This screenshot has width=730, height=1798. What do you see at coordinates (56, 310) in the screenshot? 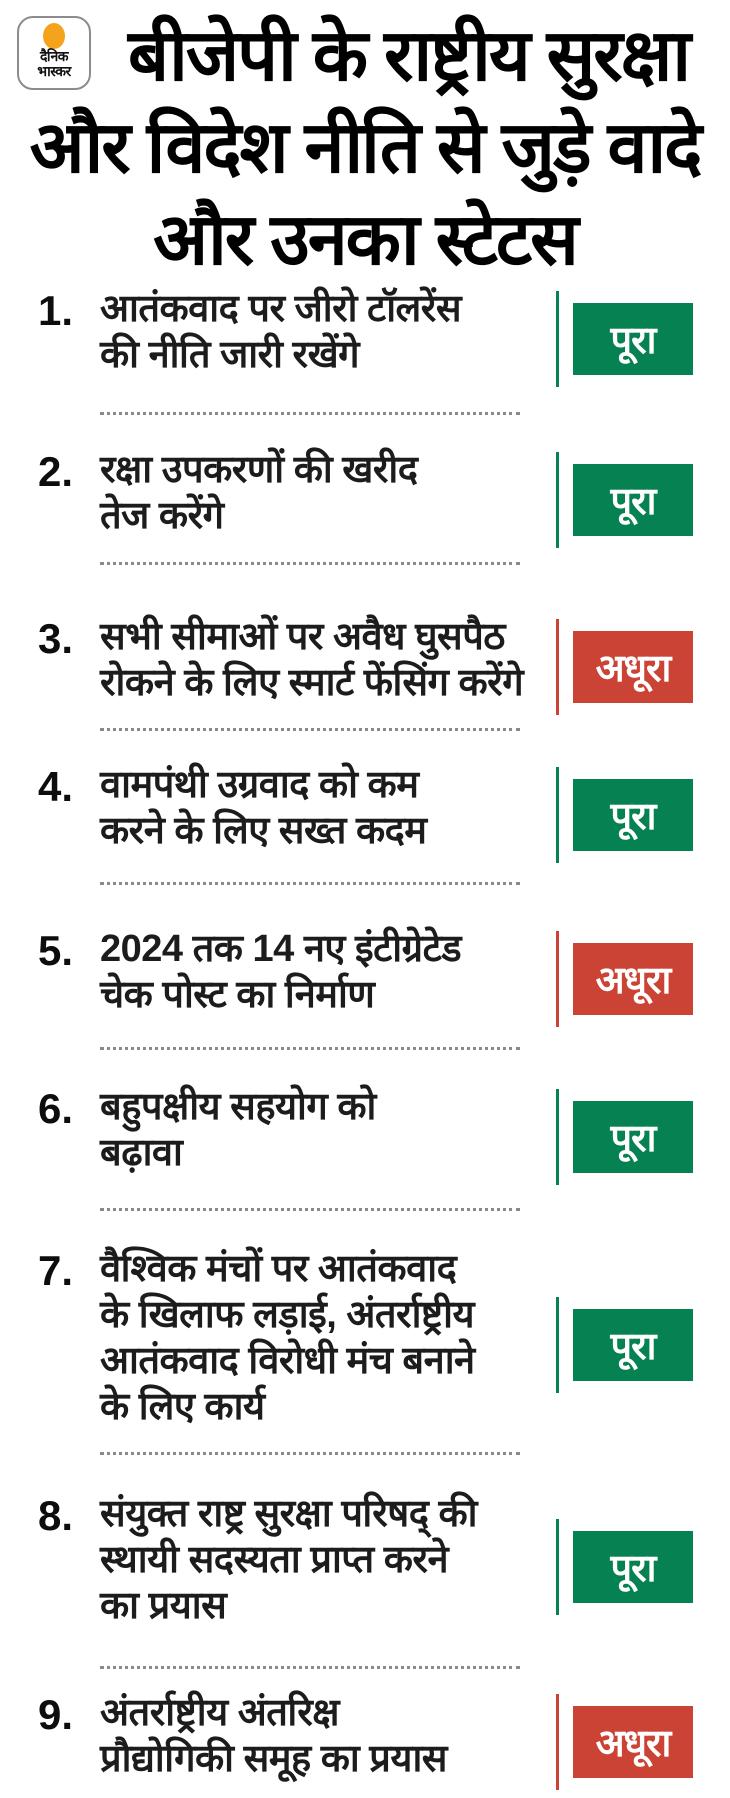
I see `promise-number: 1.` at bounding box center [56, 310].